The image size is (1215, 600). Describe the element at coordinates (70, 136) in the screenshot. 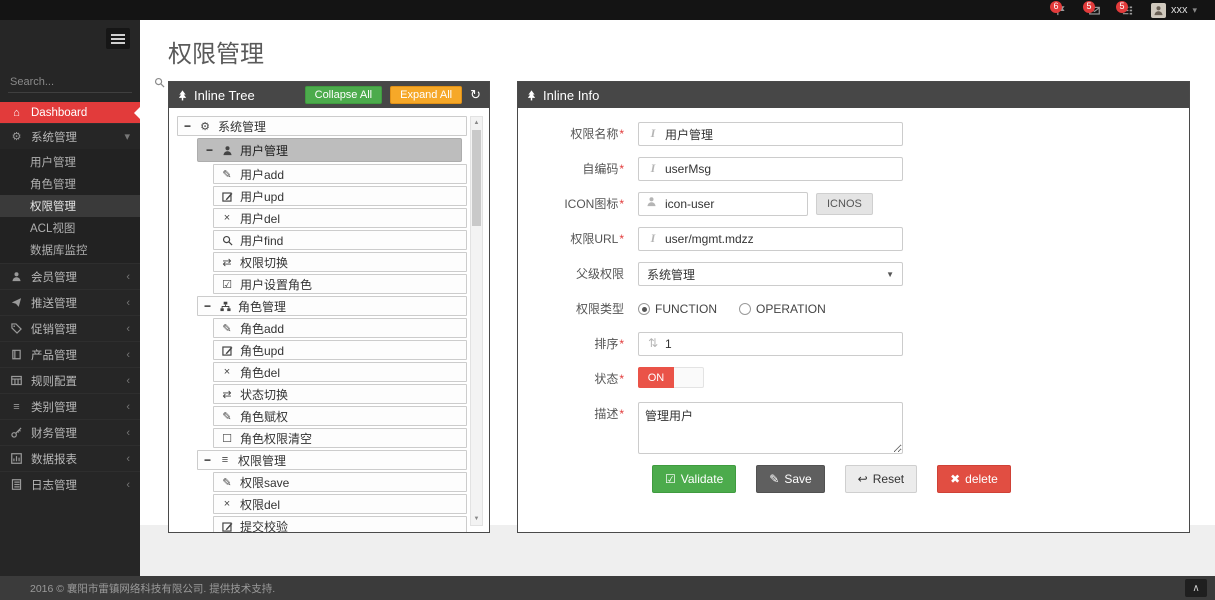

I see `sidebar-item-system-mgmt: ⚙ 系统管理 ▾` at that location.